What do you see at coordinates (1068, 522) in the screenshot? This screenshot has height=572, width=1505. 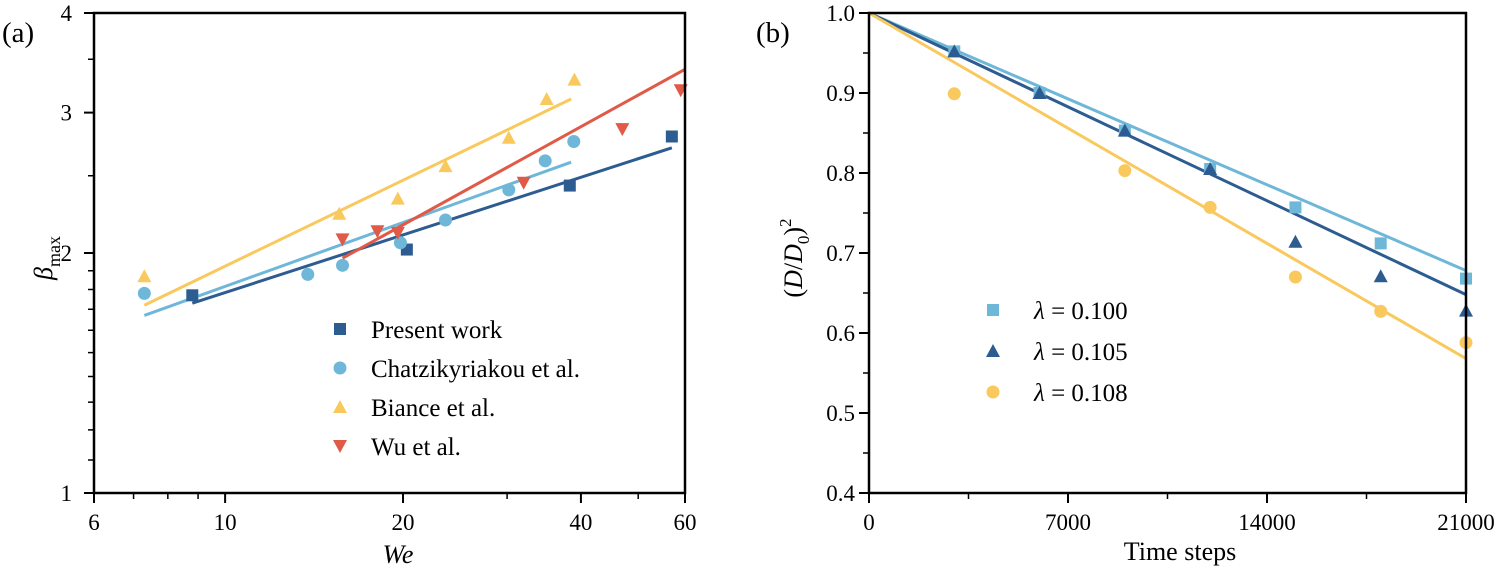 I see `x-tick-label: 7000` at bounding box center [1068, 522].